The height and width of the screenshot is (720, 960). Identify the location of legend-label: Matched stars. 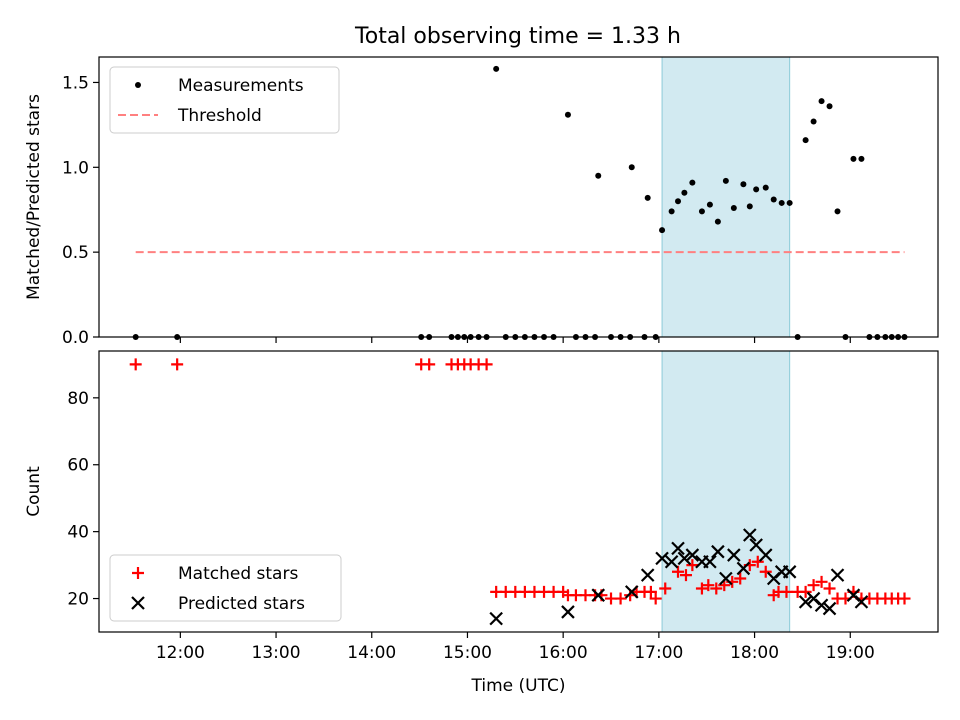
(238, 574).